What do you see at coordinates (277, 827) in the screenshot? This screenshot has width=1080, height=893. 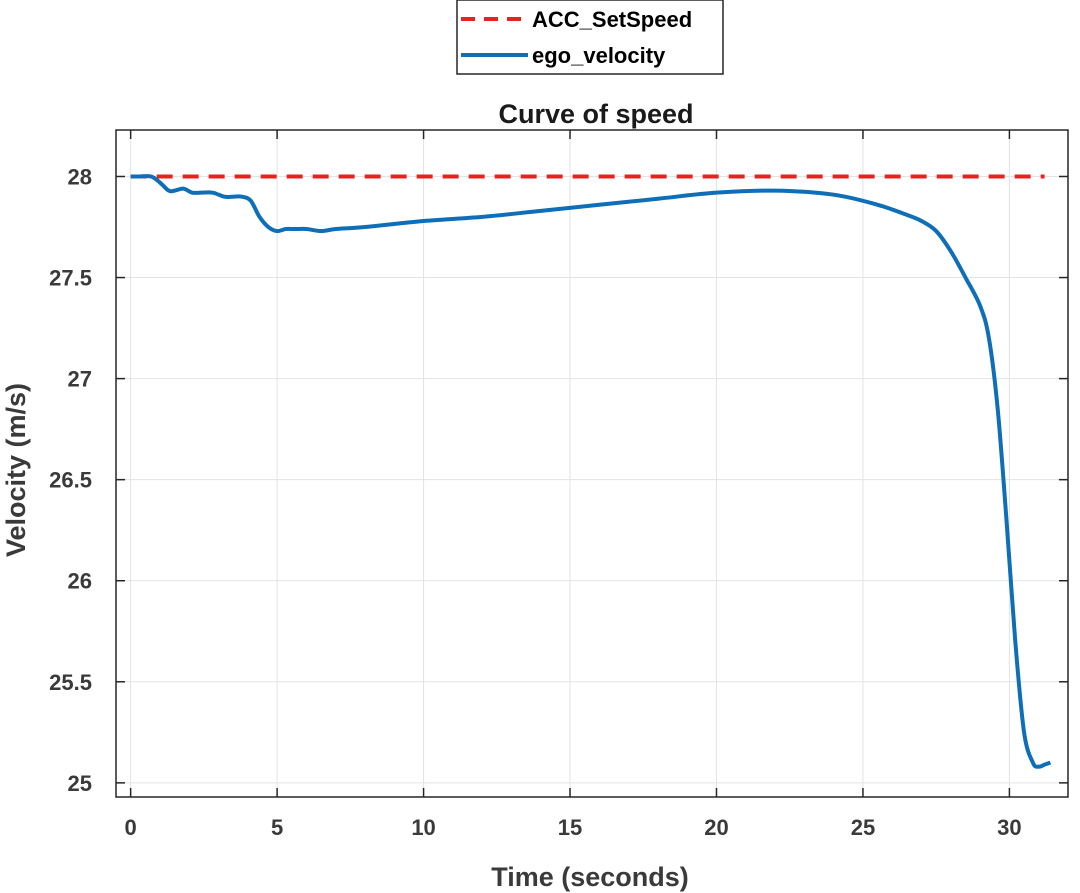 I see `x-tick-label: 5` at bounding box center [277, 827].